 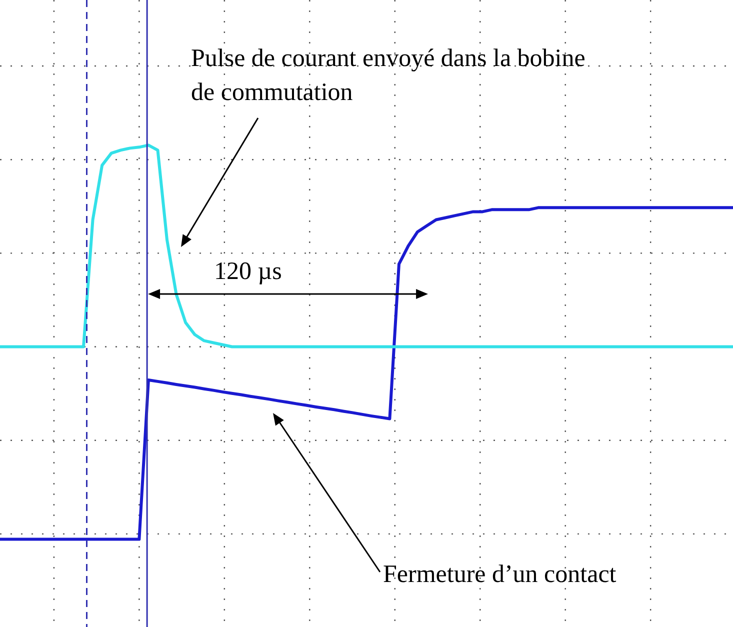 What do you see at coordinates (388, 76) in the screenshot?
I see `text: Pulse de courant envoyé dans la bobine de commutation` at bounding box center [388, 76].